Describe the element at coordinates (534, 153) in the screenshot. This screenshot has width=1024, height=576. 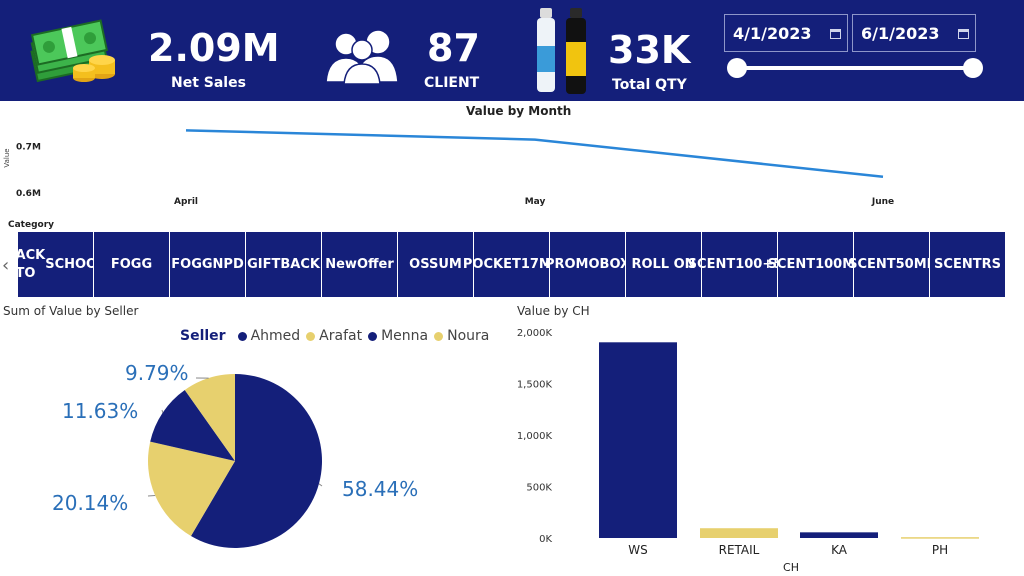
I see `series-line` at that location.